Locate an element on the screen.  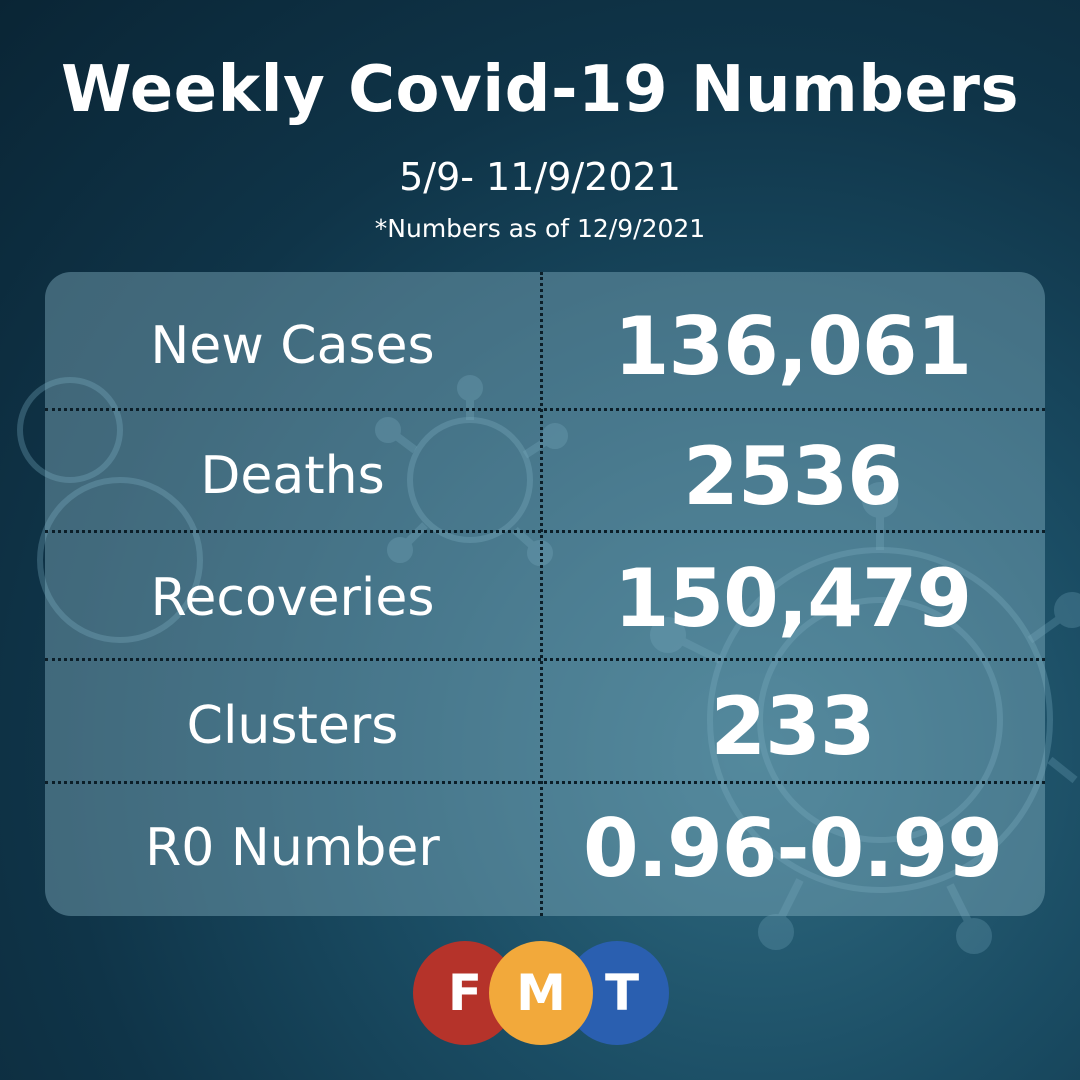
stat-value: 0.96-0.99 is located at coordinates (793, 848).